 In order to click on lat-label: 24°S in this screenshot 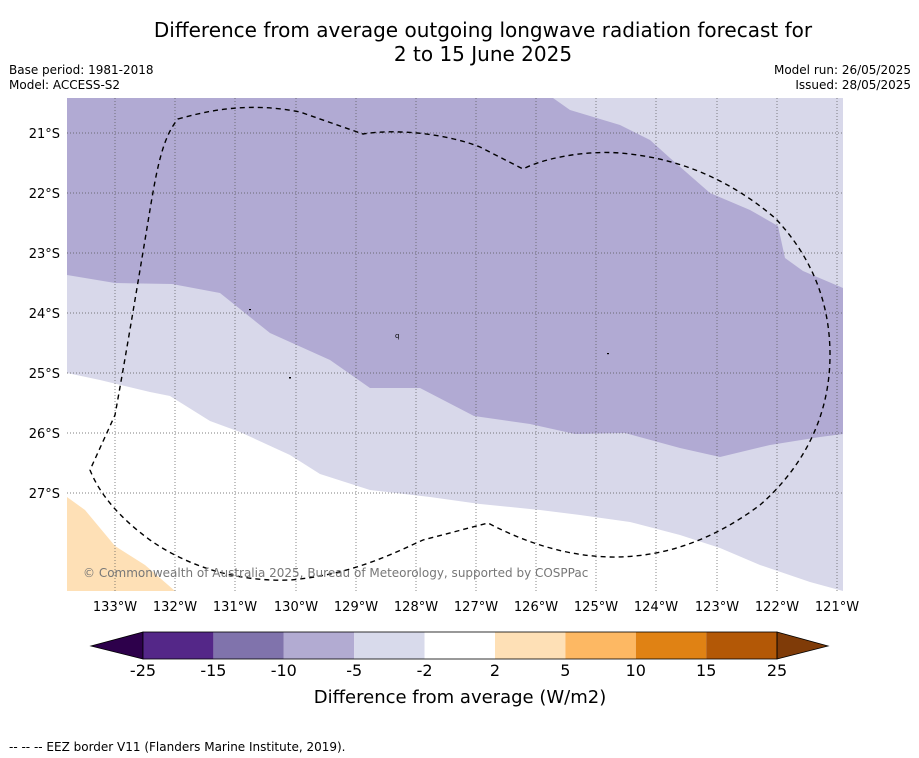, I will do `click(44, 314)`.